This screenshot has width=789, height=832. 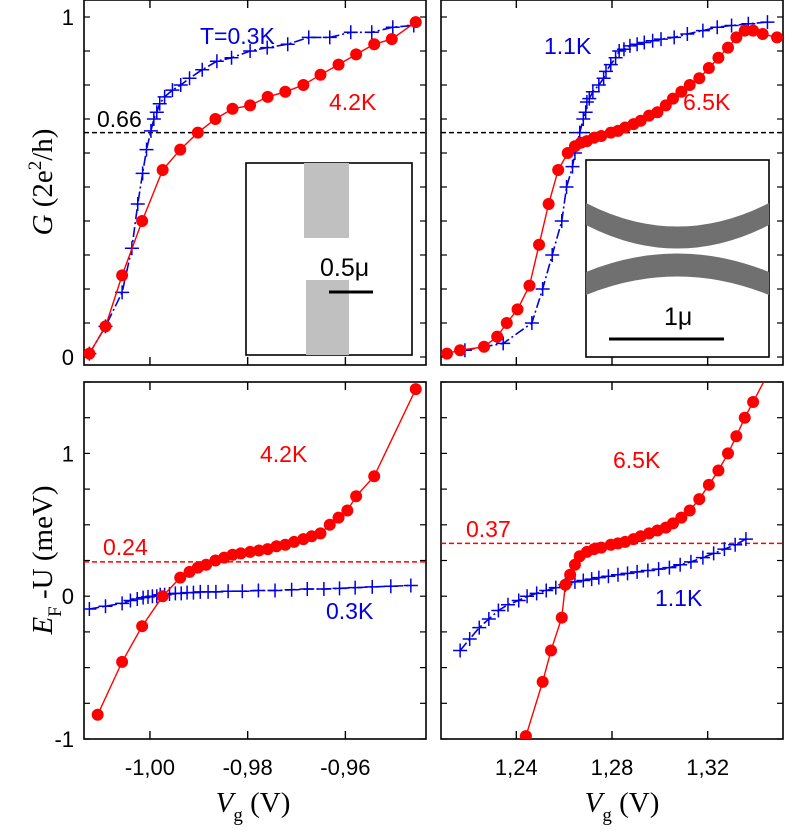 What do you see at coordinates (679, 598) in the screenshot?
I see `series-label-t11-bottom: 1.1K` at bounding box center [679, 598].